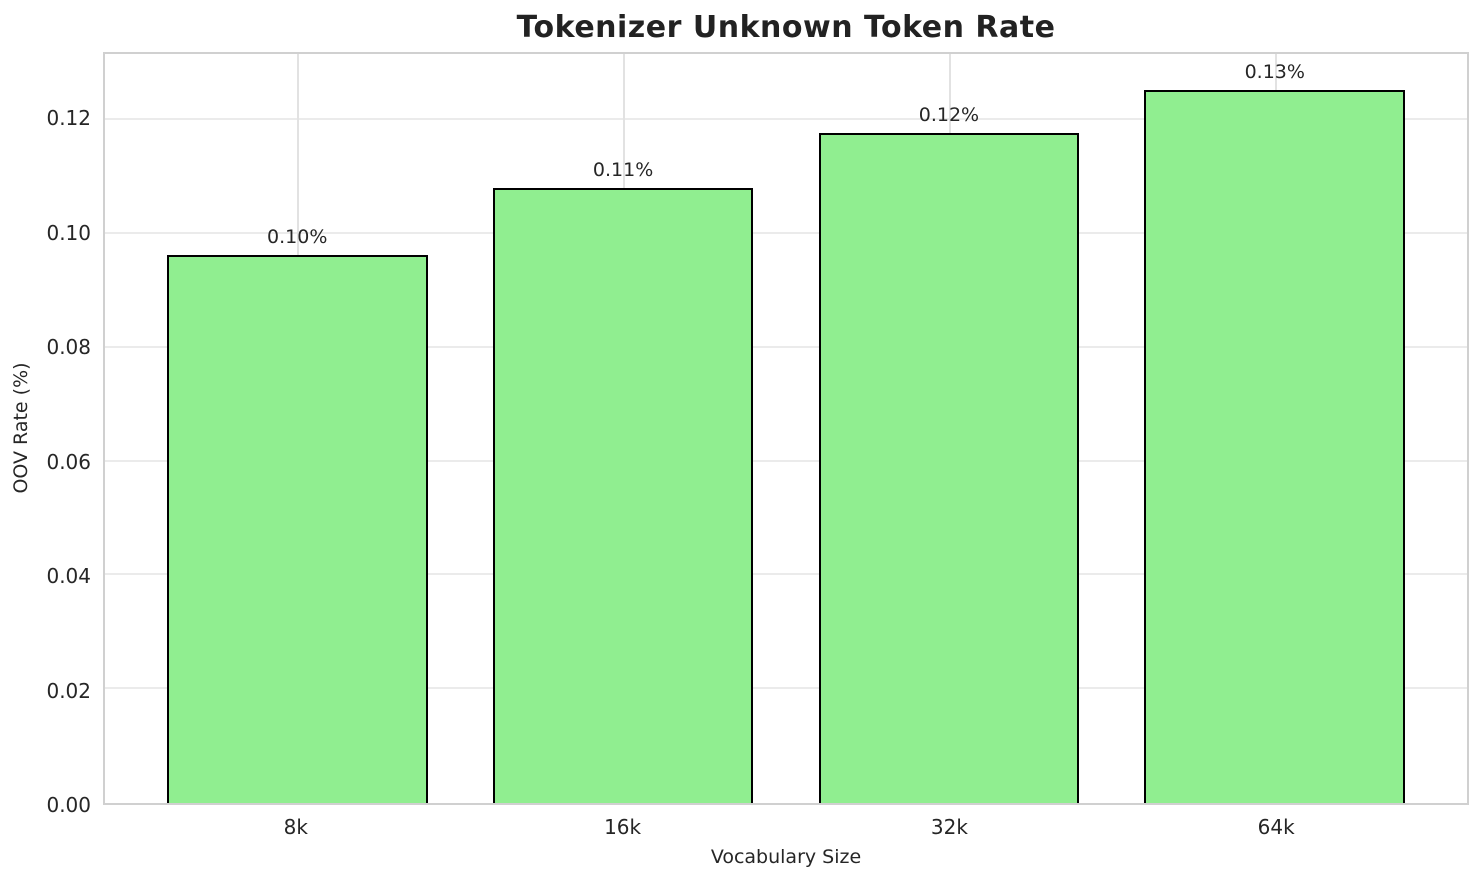  Describe the element at coordinates (949, 115) in the screenshot. I see `bar-value-label: 0.12%` at that location.